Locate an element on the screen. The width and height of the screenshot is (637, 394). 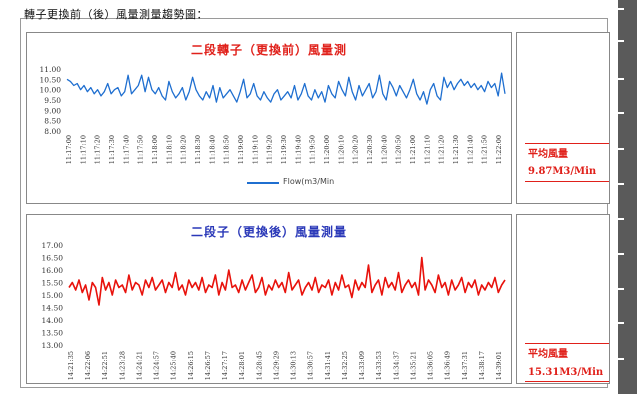
x-tick-label: 14:37:31 is located at coordinates (465, 365).